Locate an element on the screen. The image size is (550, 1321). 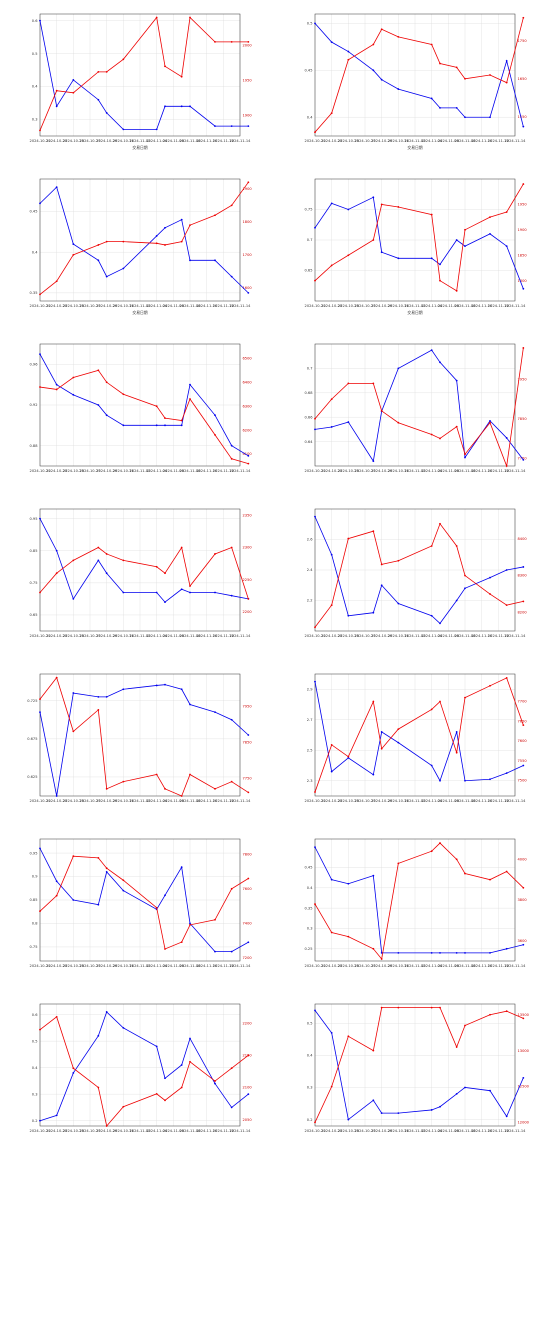
x-tick-label: 2024-10-31 is located at coordinates (123, 966).